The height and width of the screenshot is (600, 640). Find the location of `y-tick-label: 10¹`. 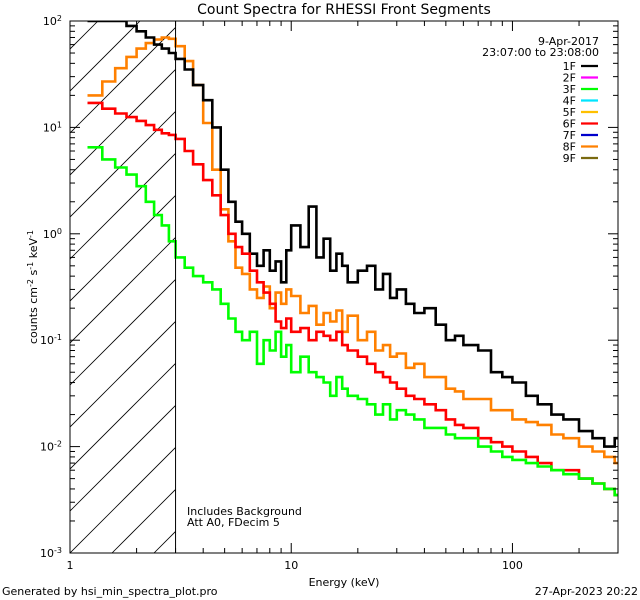

y-tick-label: 10¹ is located at coordinates (52, 127).